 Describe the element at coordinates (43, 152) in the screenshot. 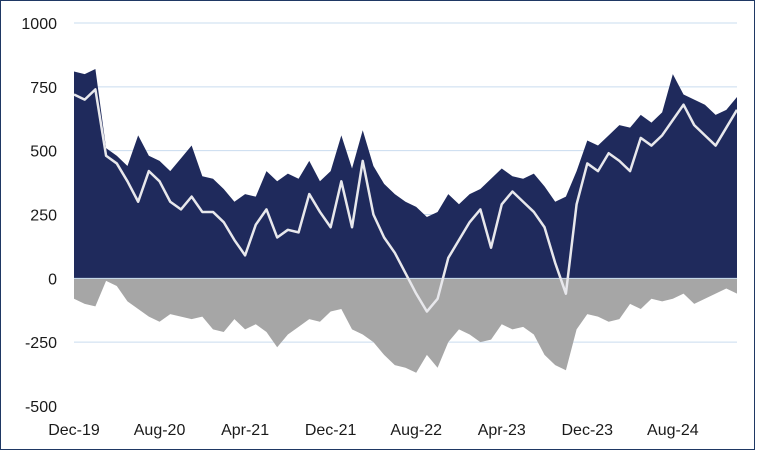

I see `y-tick-label: 500` at that location.